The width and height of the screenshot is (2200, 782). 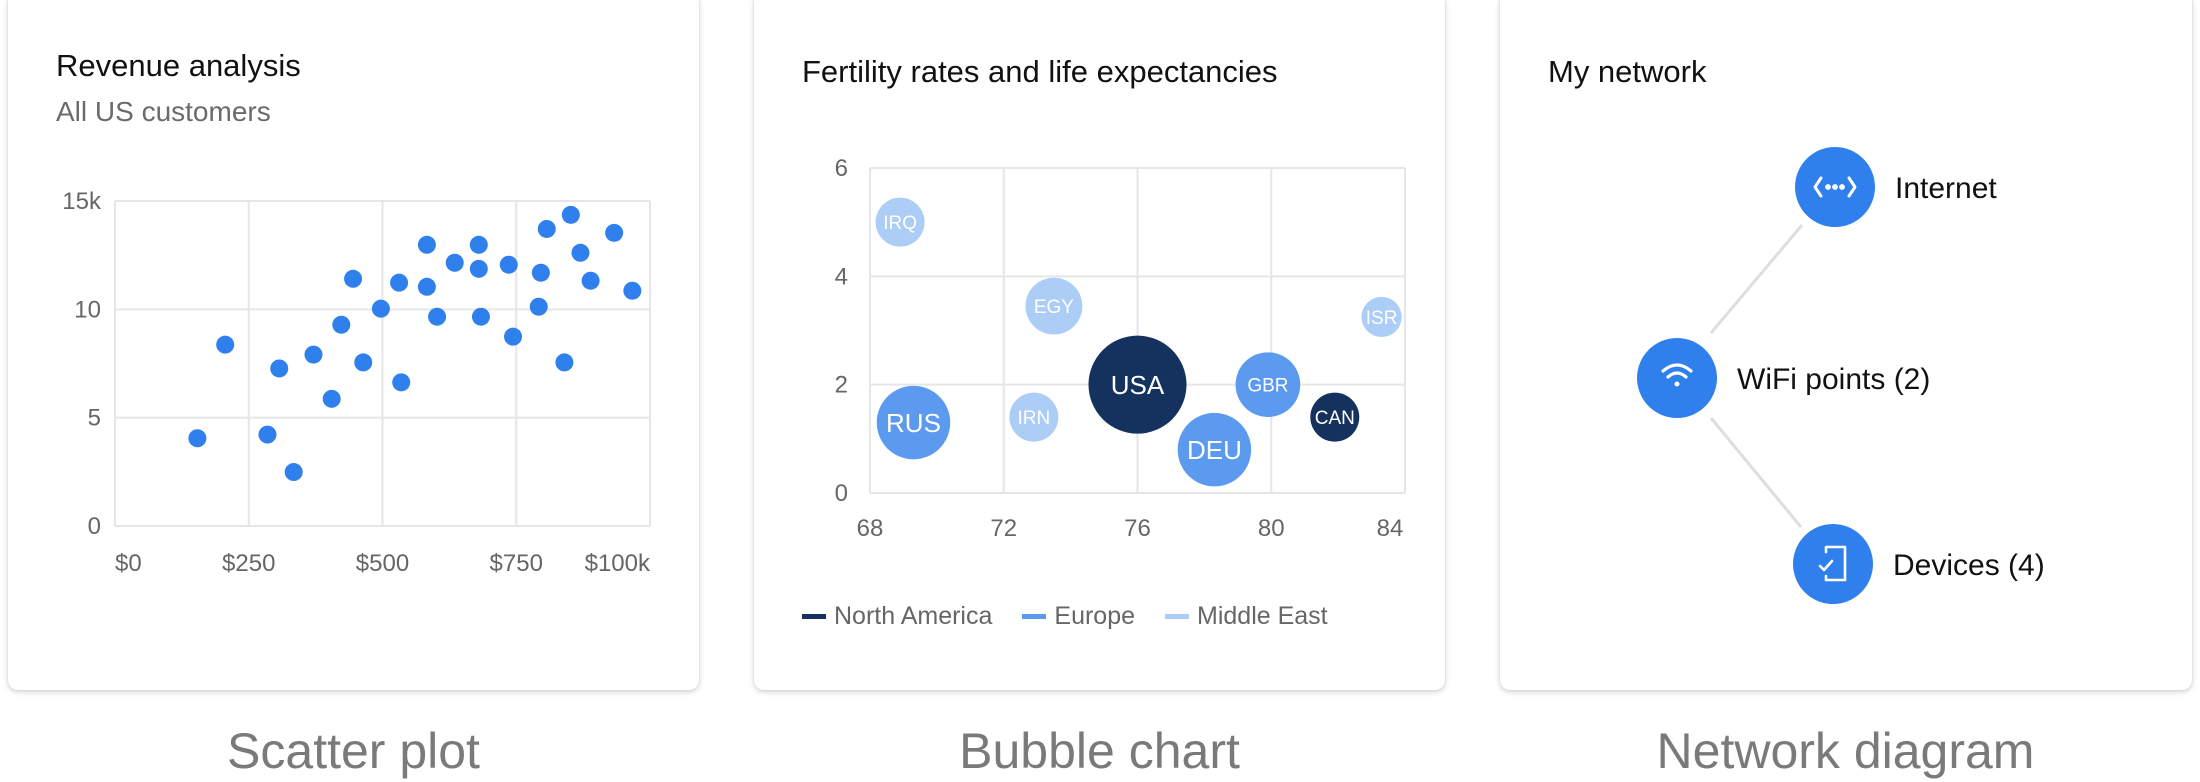 What do you see at coordinates (1845, 751) in the screenshot?
I see `caption-network: Network diagram` at bounding box center [1845, 751].